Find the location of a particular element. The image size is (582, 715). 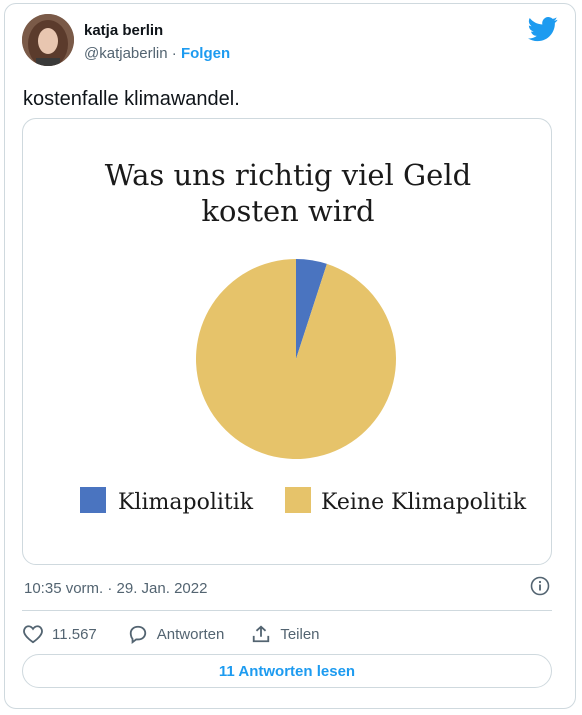

heart-icon is located at coordinates (33, 634).